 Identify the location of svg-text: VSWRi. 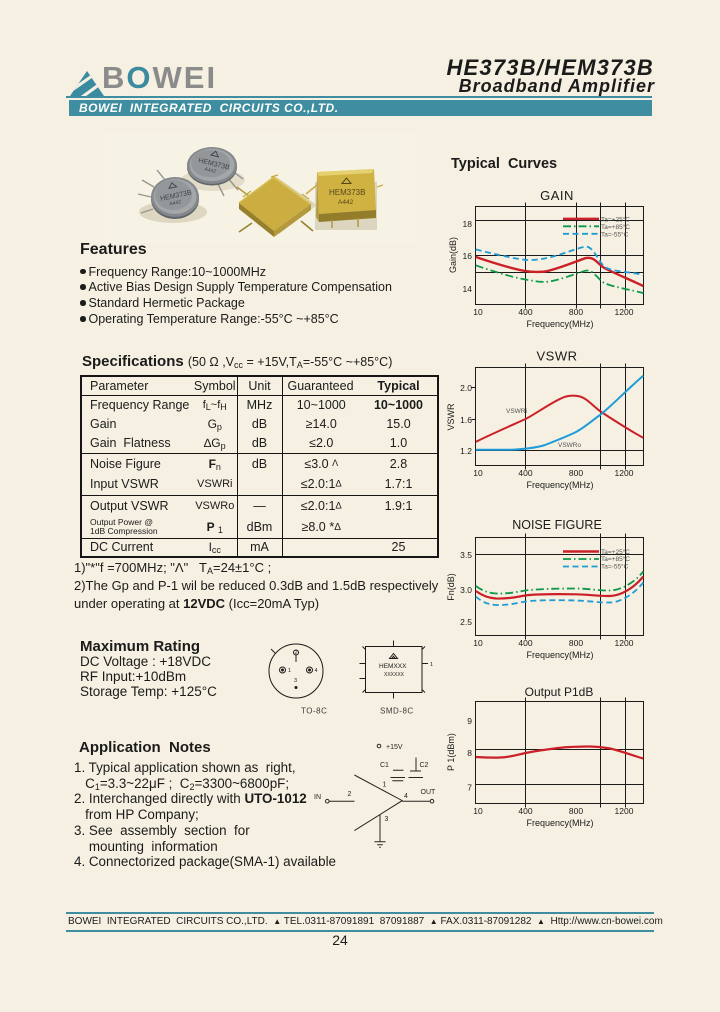
(516, 411).